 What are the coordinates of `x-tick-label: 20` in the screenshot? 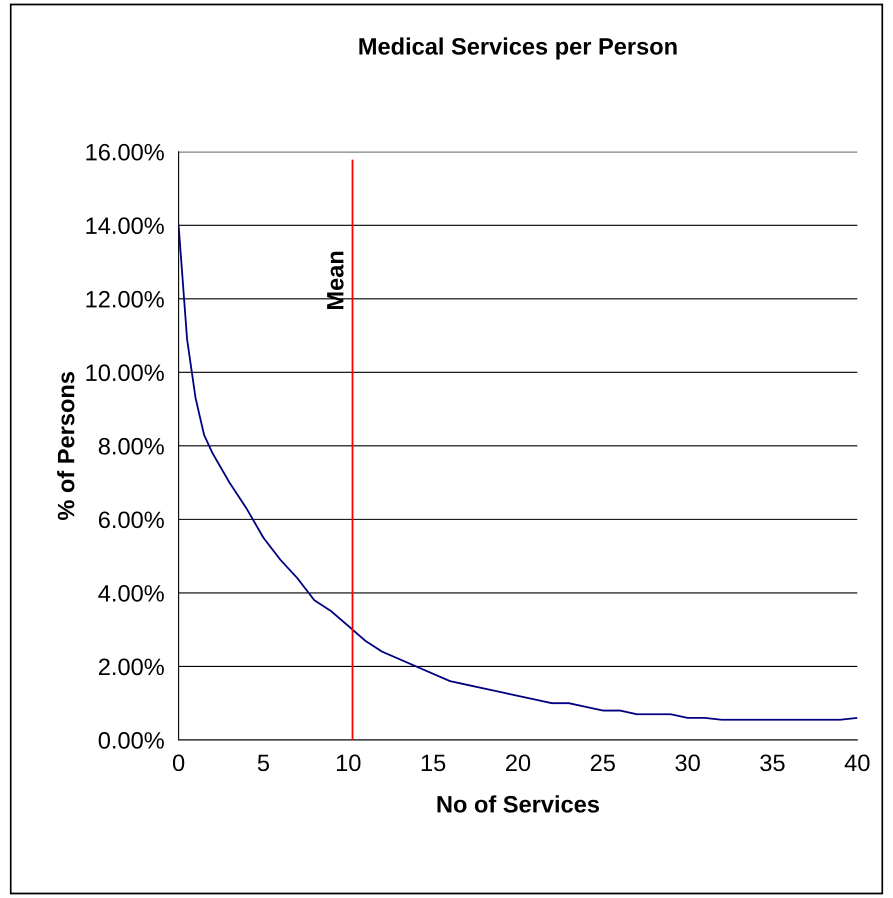 It's located at (518, 763).